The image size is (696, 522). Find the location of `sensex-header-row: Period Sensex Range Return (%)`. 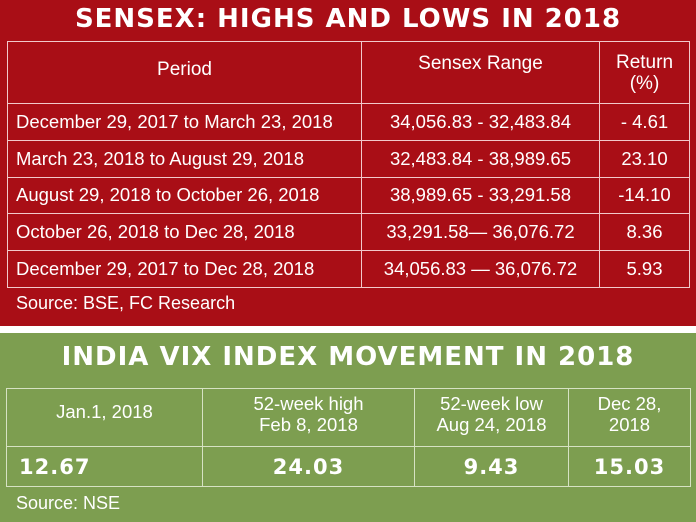

sensex-header-row: Period Sensex Range Return (%) is located at coordinates (348, 72).